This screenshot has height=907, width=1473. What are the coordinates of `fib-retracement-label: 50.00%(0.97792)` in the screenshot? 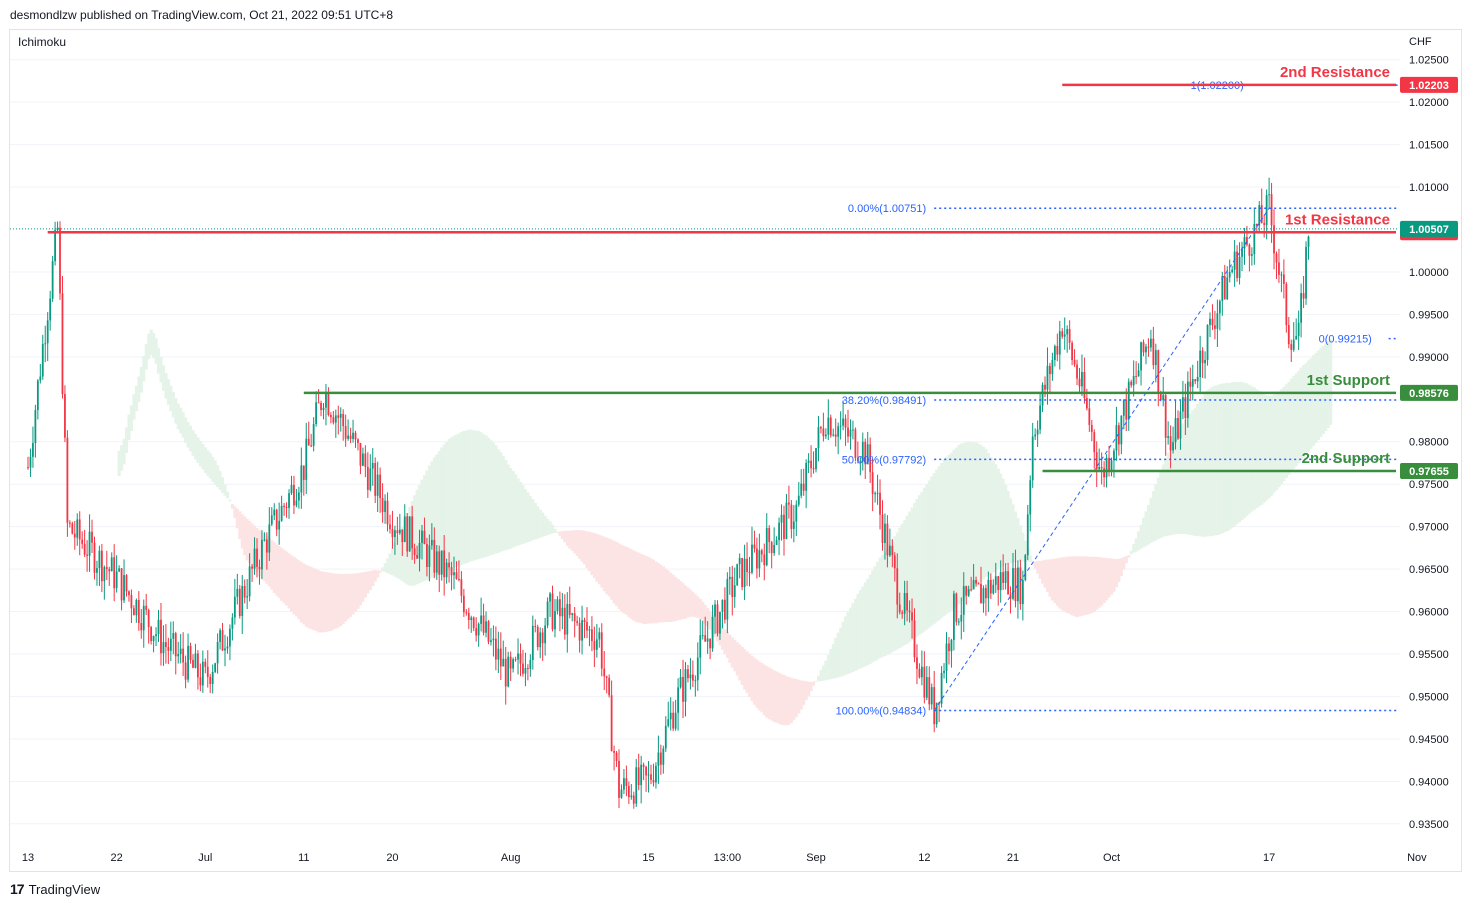 It's located at (884, 460).